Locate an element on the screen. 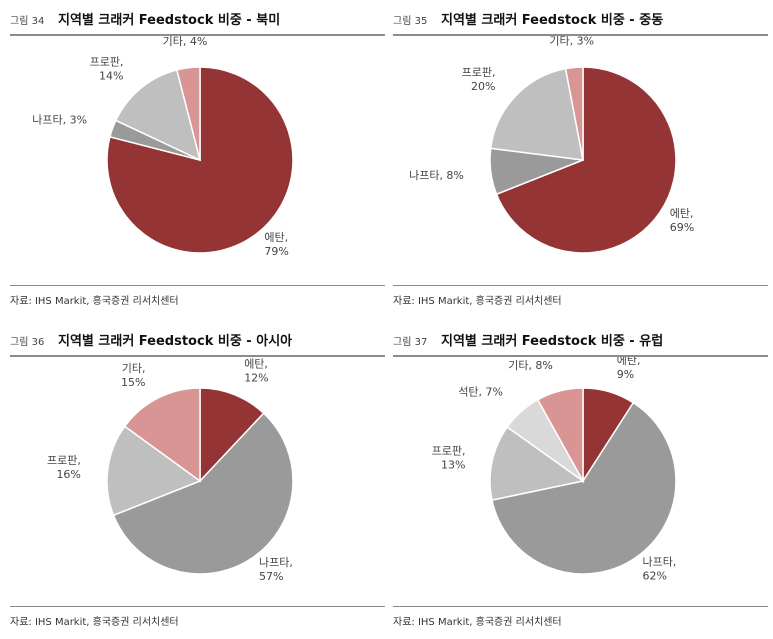 This screenshot has width=773, height=639. chart-header: 그림 36 지역별 크래커 Feedstock 비중 - 아시아 is located at coordinates (197, 341).